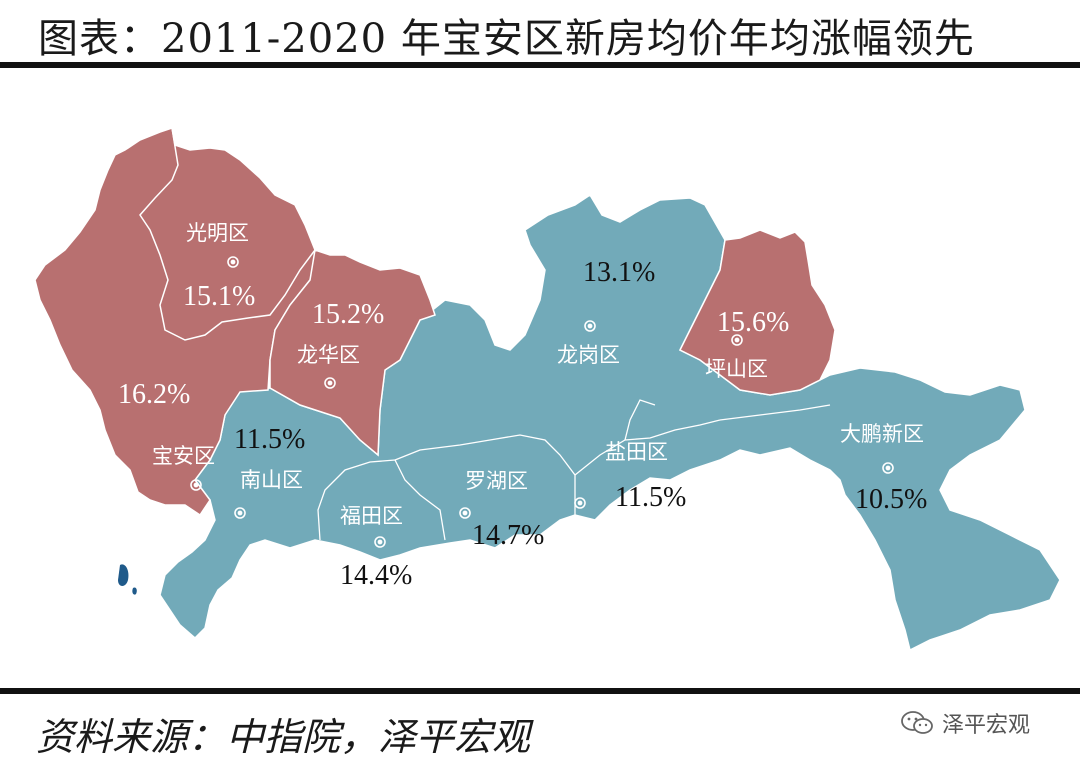 The height and width of the screenshot is (766, 1080). What do you see at coordinates (506, 39) in the screenshot?
I see `page-title: 图表：2011-2020 年宝安区新房均价年均涨幅领先` at bounding box center [506, 39].